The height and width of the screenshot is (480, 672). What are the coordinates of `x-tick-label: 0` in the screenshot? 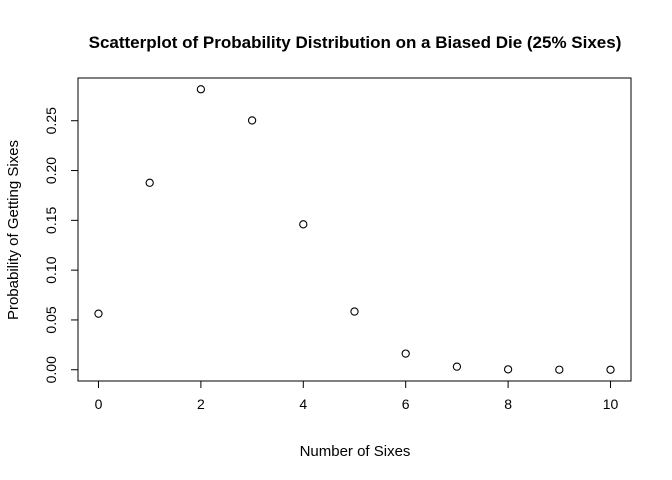 It's located at (99, 404).